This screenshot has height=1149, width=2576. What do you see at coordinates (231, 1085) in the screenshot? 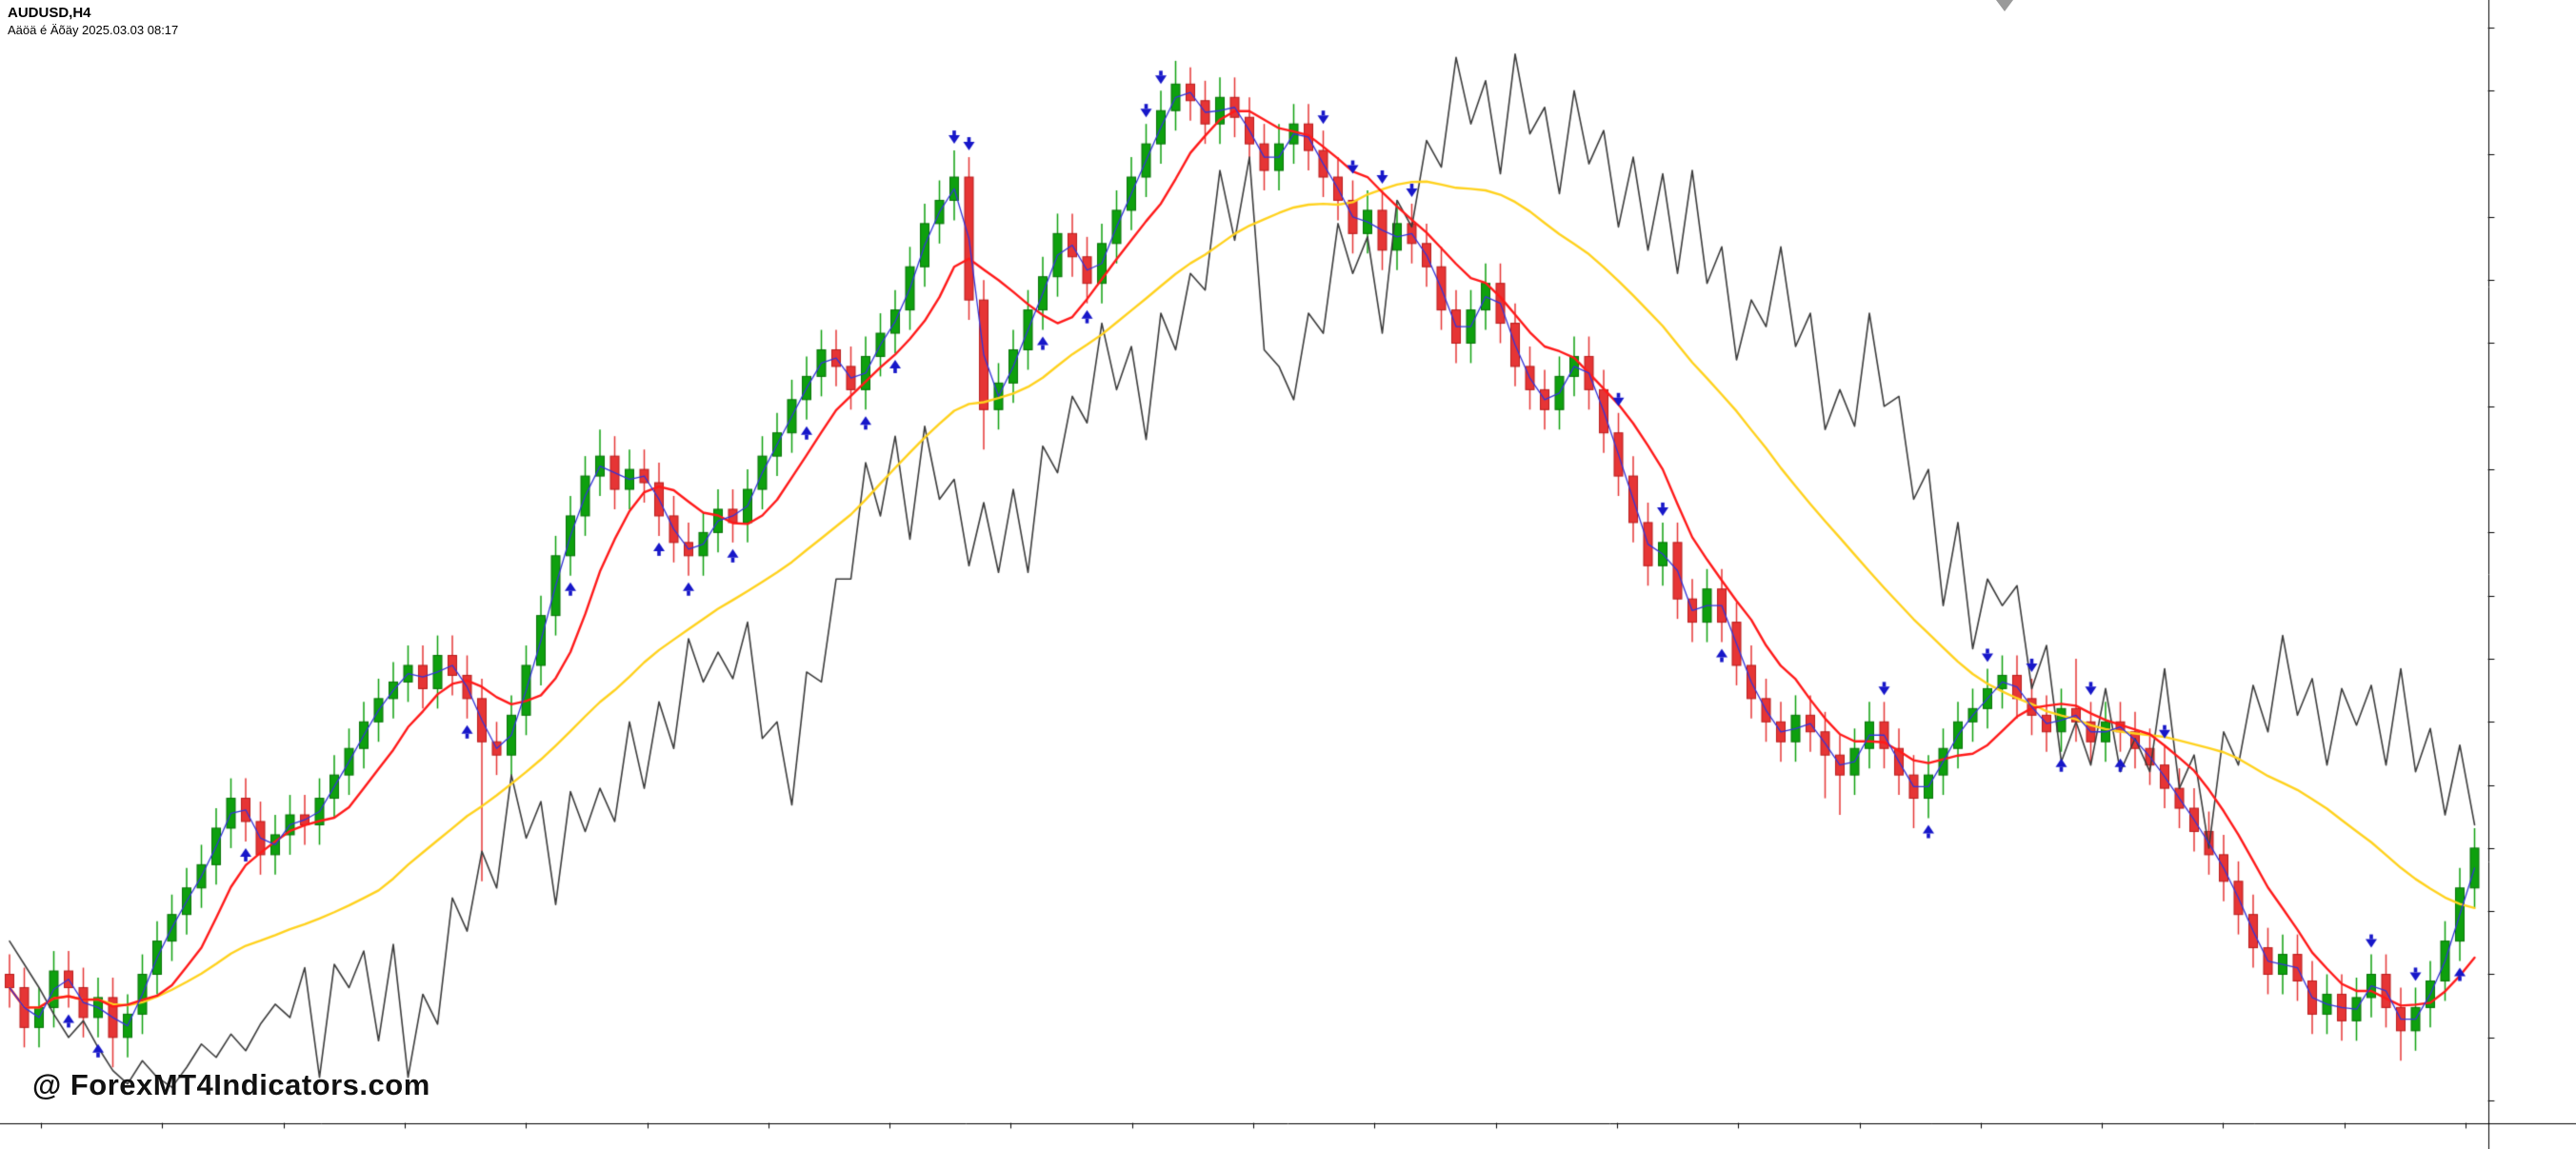
I see `watermark-text: @ ForexMT4Indicators.com` at bounding box center [231, 1085].